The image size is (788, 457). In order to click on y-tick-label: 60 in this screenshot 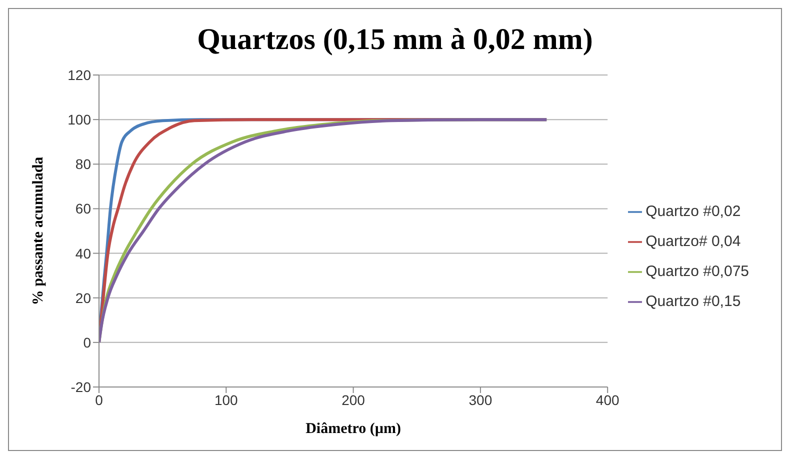, I will do `click(83, 208)`.